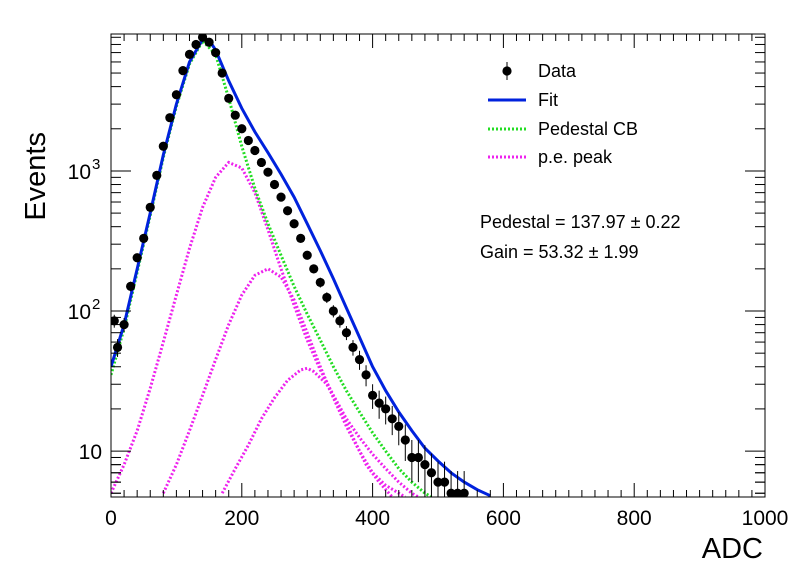 The width and height of the screenshot is (796, 572). What do you see at coordinates (111, 518) in the screenshot?
I see `x-tick-label: 0` at bounding box center [111, 518].